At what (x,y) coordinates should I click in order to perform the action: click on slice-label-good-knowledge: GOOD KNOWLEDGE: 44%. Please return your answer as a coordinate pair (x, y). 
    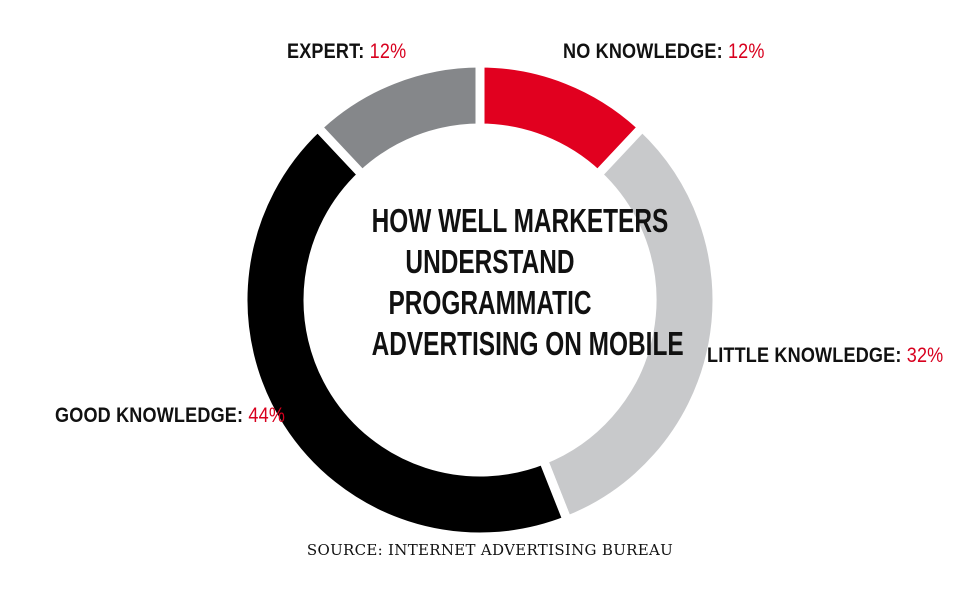
    Looking at the image, I should click on (170, 416).